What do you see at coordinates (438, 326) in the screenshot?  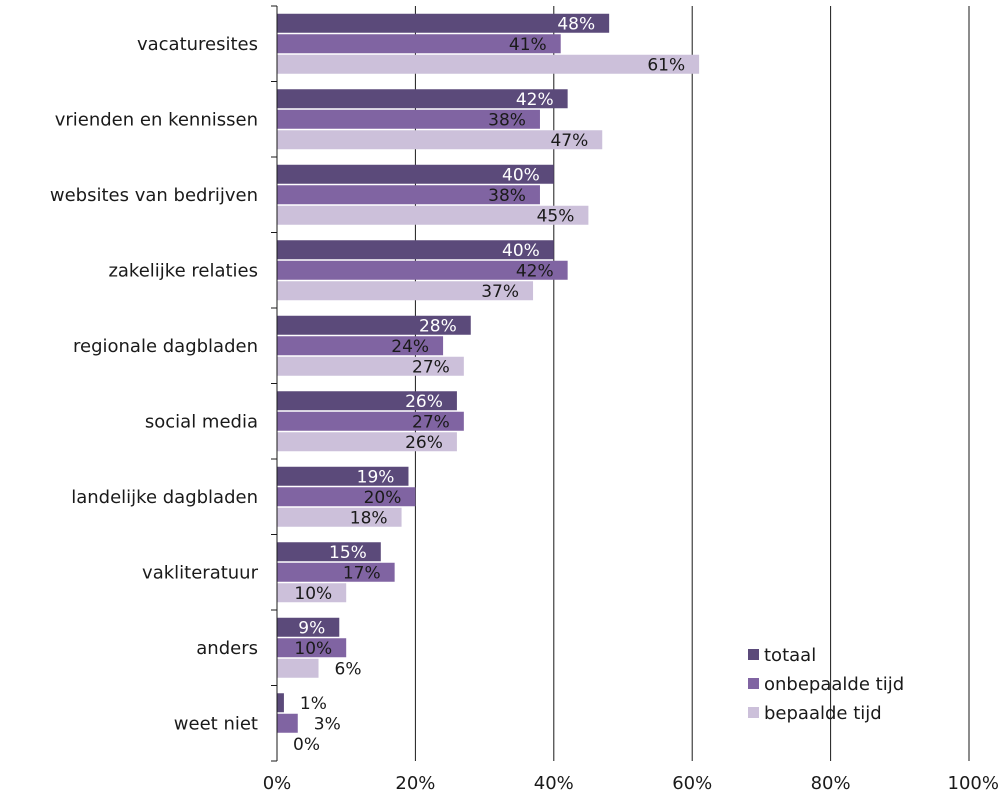 I see `data-label: 28%` at bounding box center [438, 326].